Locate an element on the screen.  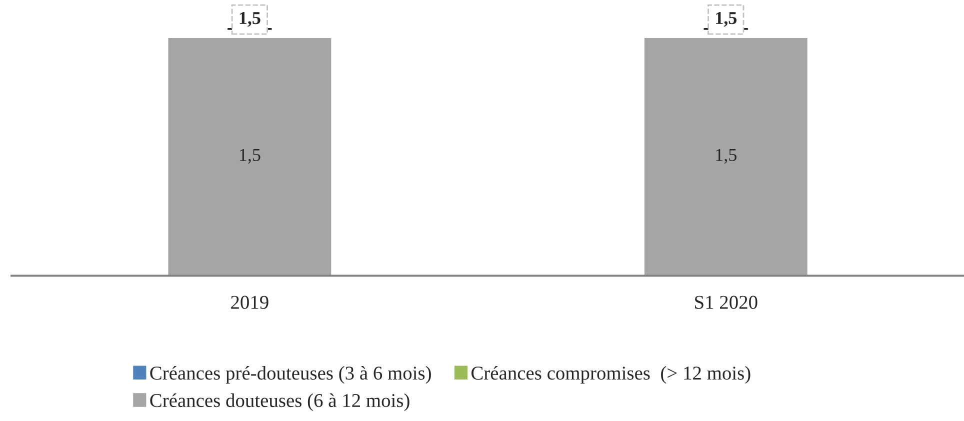
x-tick-label: 2019 is located at coordinates (249, 302).